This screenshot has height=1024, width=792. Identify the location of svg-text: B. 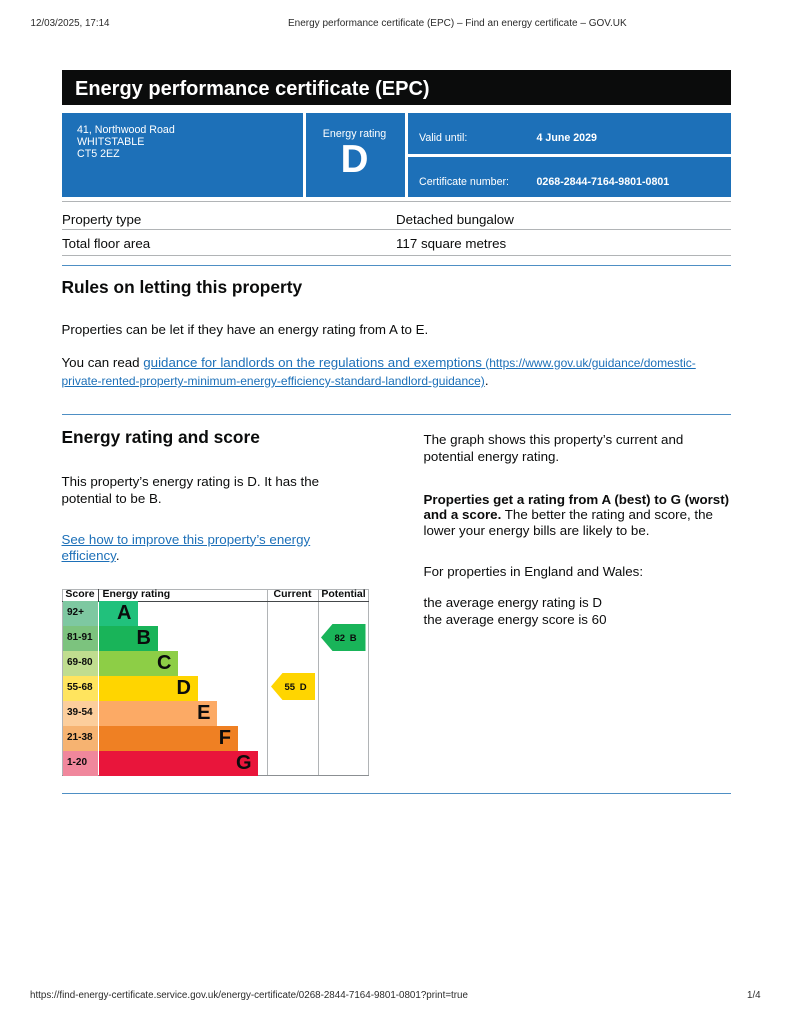
(353, 638).